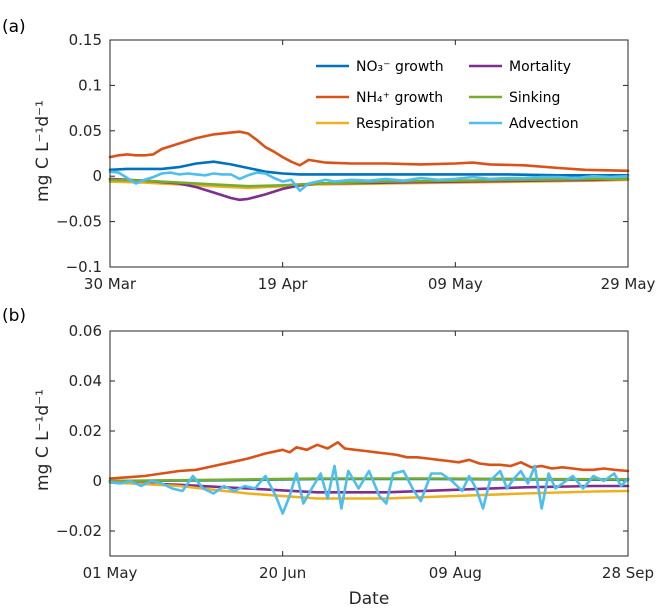 Image resolution: width=658 pixels, height=611 pixels. I want to click on legend-label-no3: NO₃⁻ growth, so click(400, 67).